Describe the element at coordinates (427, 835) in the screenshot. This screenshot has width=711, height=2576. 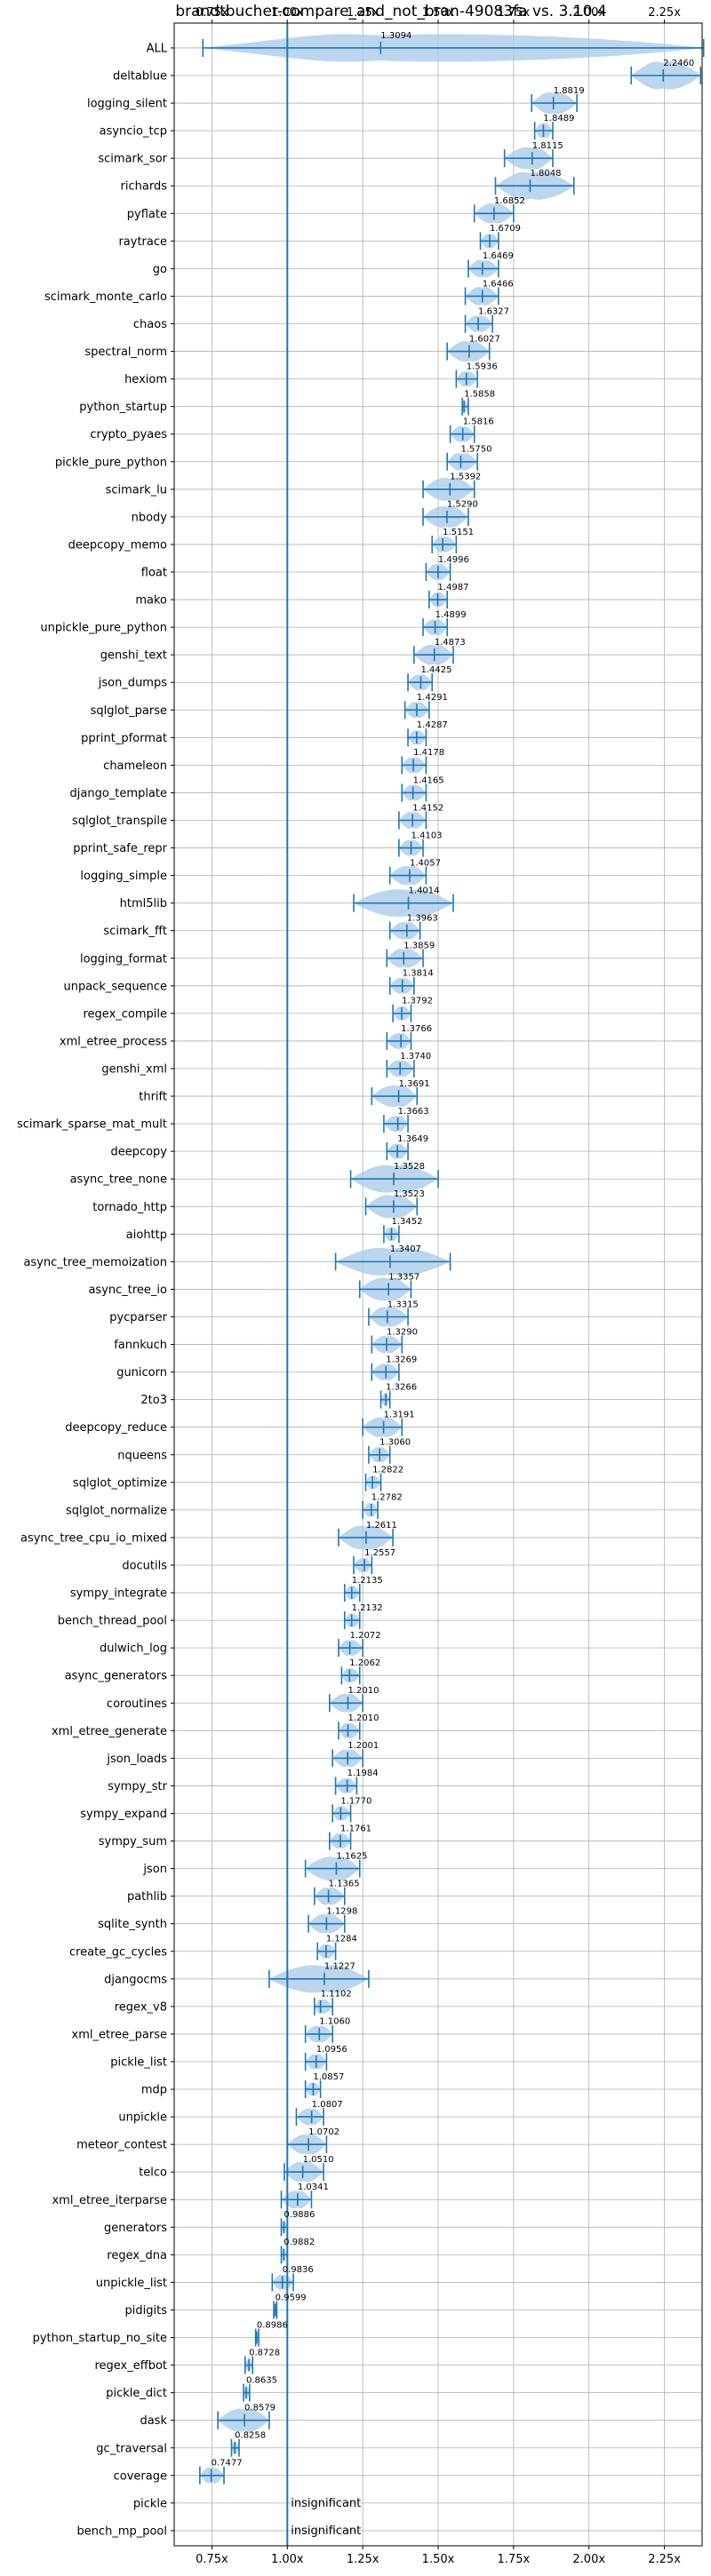
I see `value-label: 1.4103` at that location.